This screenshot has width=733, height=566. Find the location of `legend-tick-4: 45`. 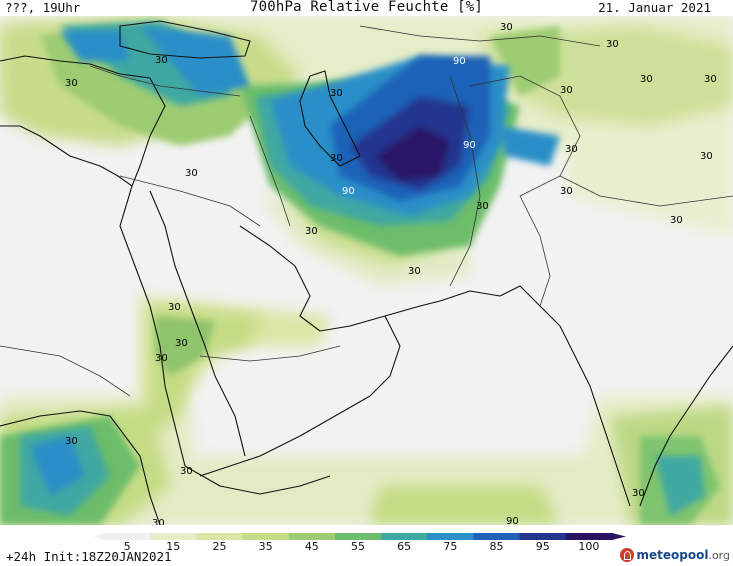

legend-tick-4: 45 is located at coordinates (311, 546).